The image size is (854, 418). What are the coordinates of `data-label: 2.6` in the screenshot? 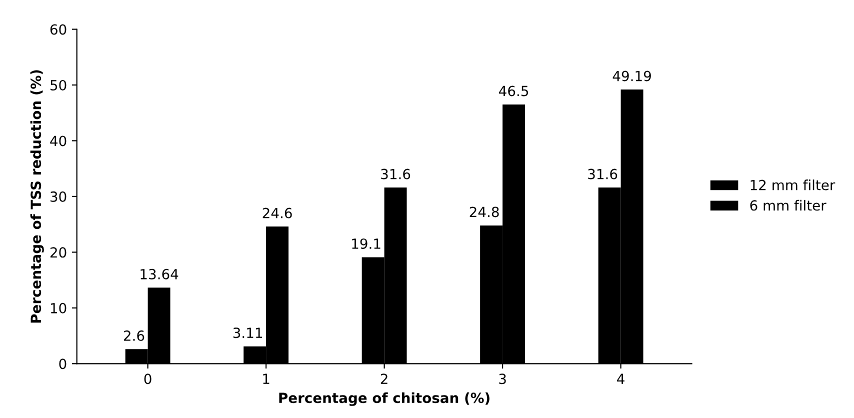 It's located at (134, 335).